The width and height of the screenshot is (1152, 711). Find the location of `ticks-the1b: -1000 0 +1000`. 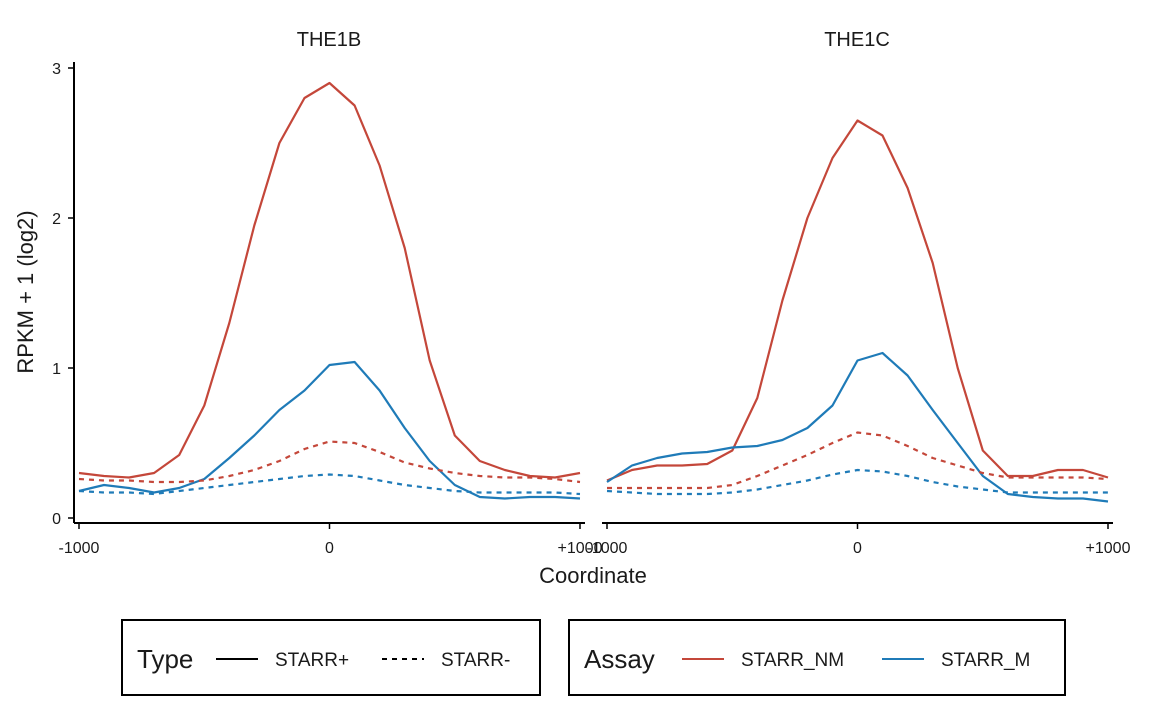

ticks-the1b: -1000 0 +1000 is located at coordinates (331, 540).